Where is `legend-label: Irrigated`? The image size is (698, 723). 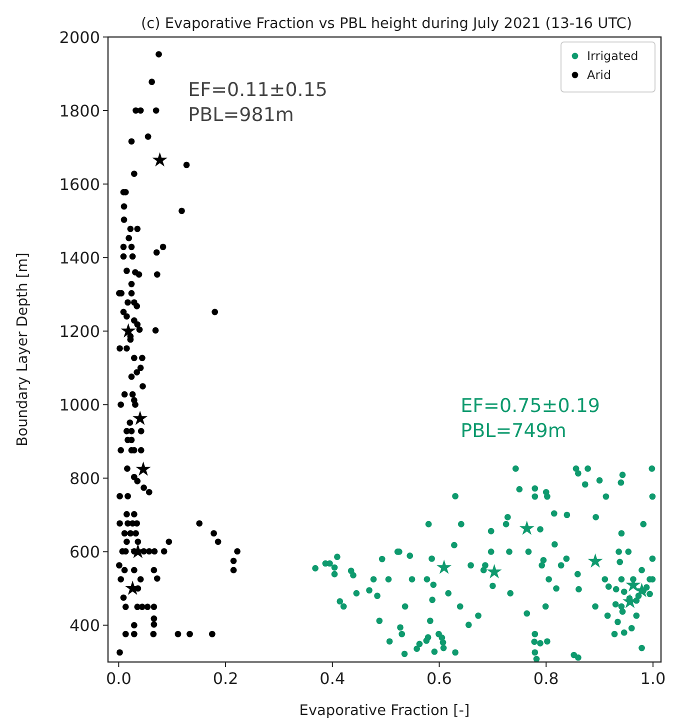
legend-label: Irrigated is located at coordinates (612, 56).